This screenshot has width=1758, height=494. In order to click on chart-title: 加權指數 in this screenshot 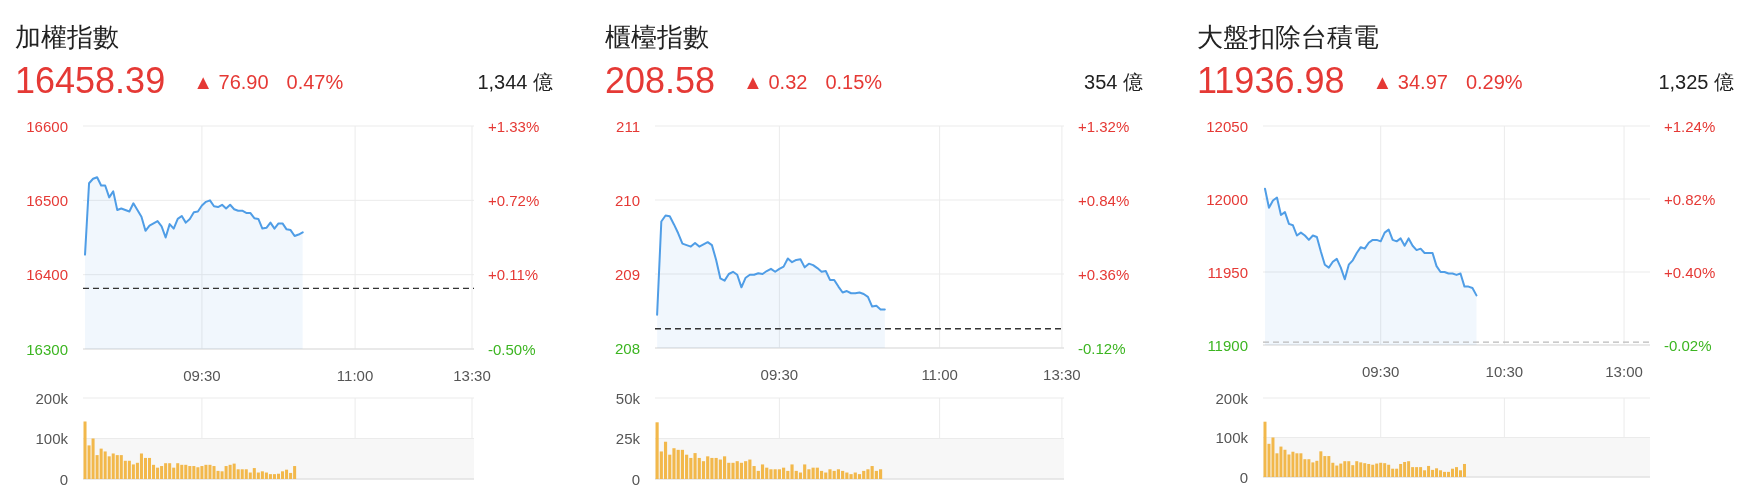, I will do `click(67, 37)`.